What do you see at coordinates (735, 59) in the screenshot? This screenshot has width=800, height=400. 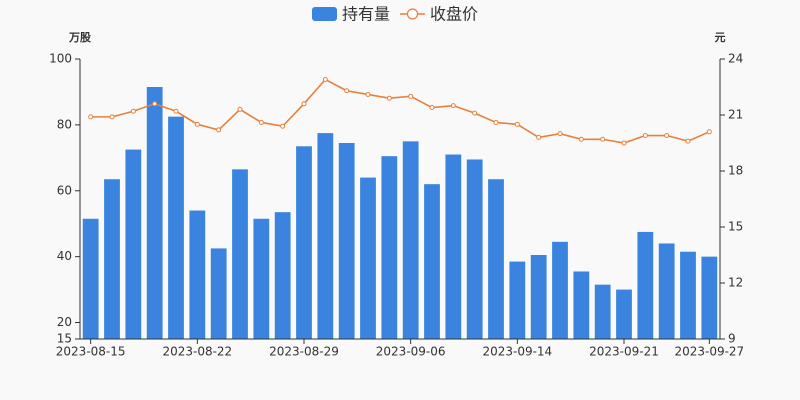 I see `y2-tick-label: 24` at bounding box center [735, 59].